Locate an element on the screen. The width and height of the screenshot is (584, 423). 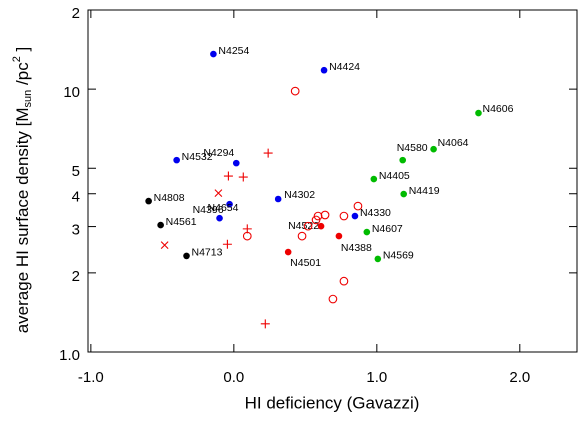
point-label: N4569 is located at coordinates (398, 256).